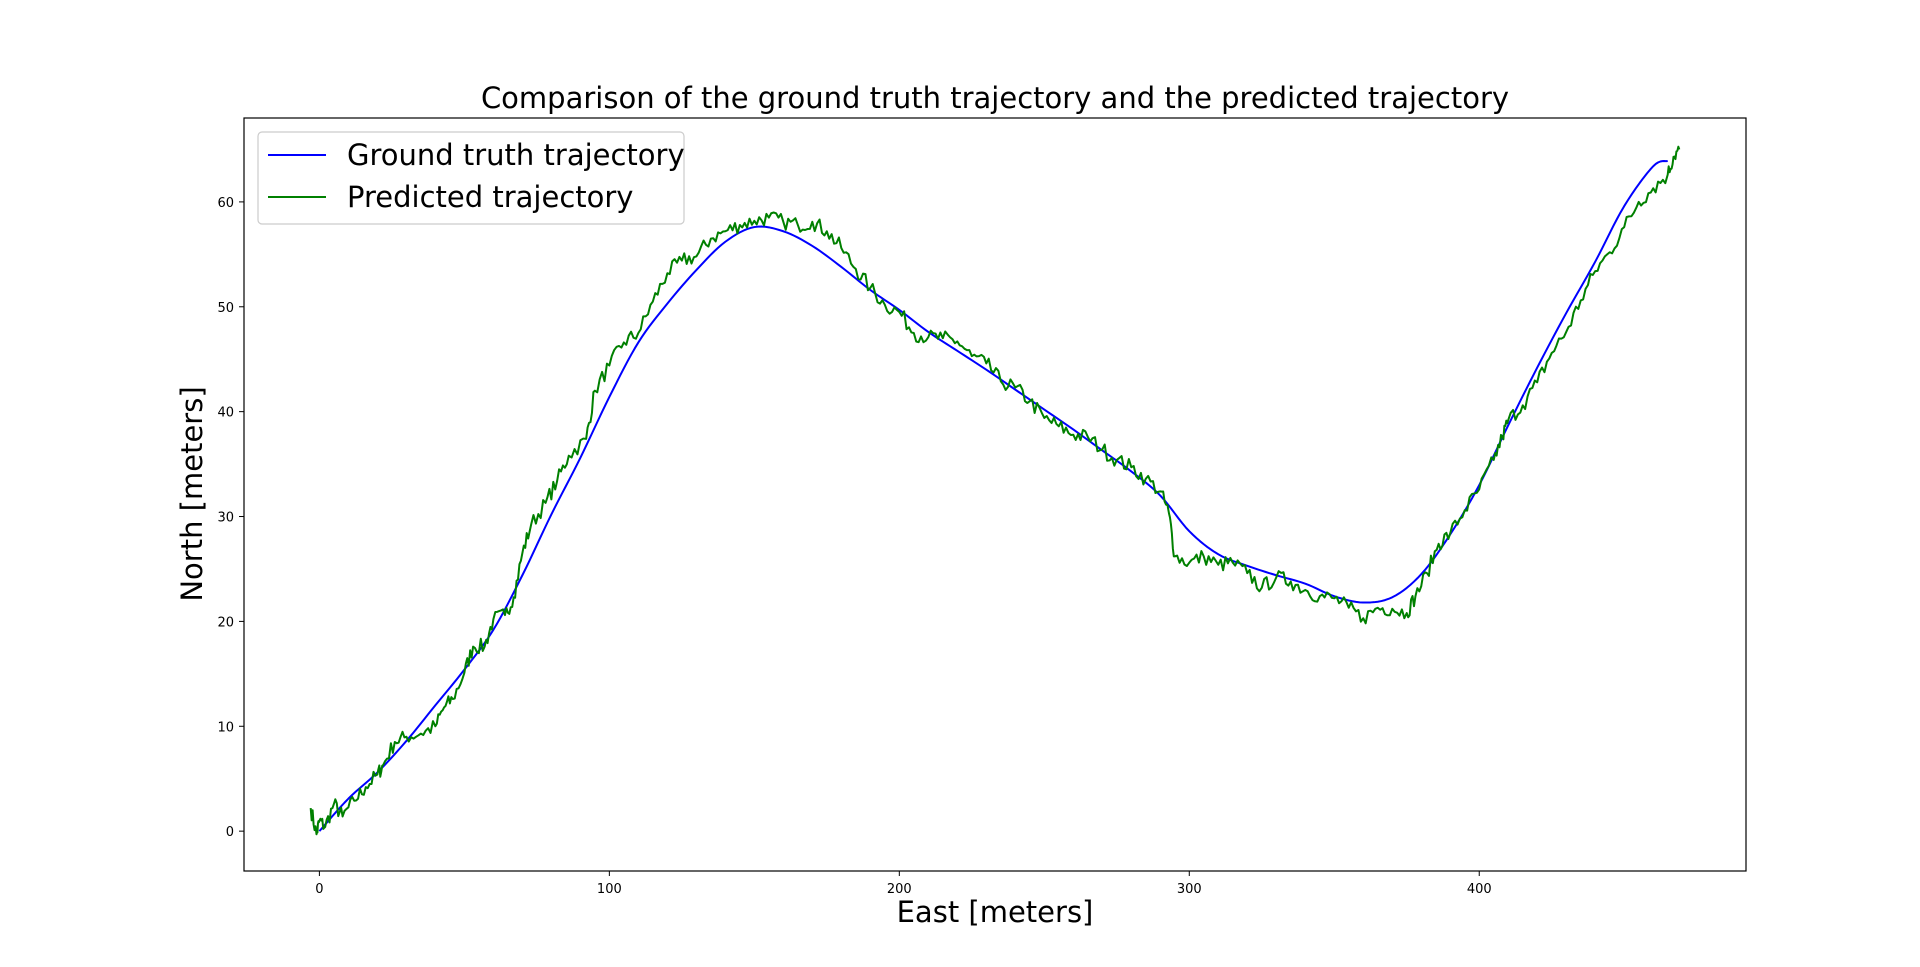  Describe the element at coordinates (225, 622) in the screenshot. I see `y-tick-label: 20` at that location.